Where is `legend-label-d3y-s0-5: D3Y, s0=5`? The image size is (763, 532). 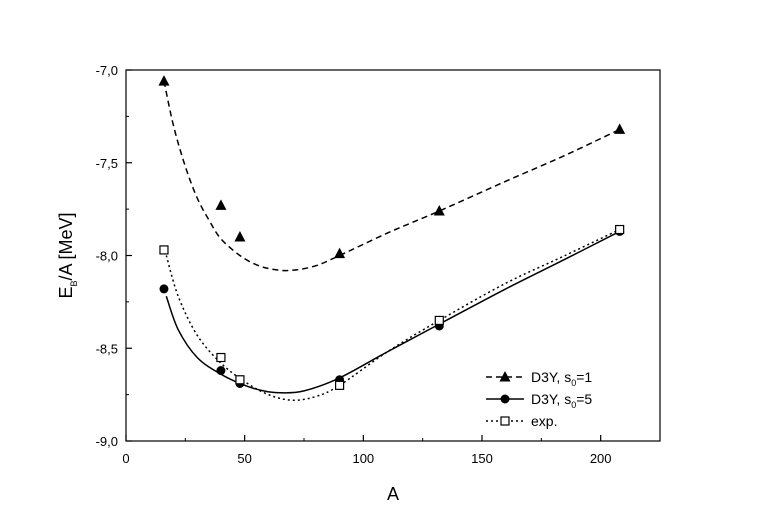 legend-label-d3y-s0-5: D3Y, s0=5 is located at coordinates (561, 400).